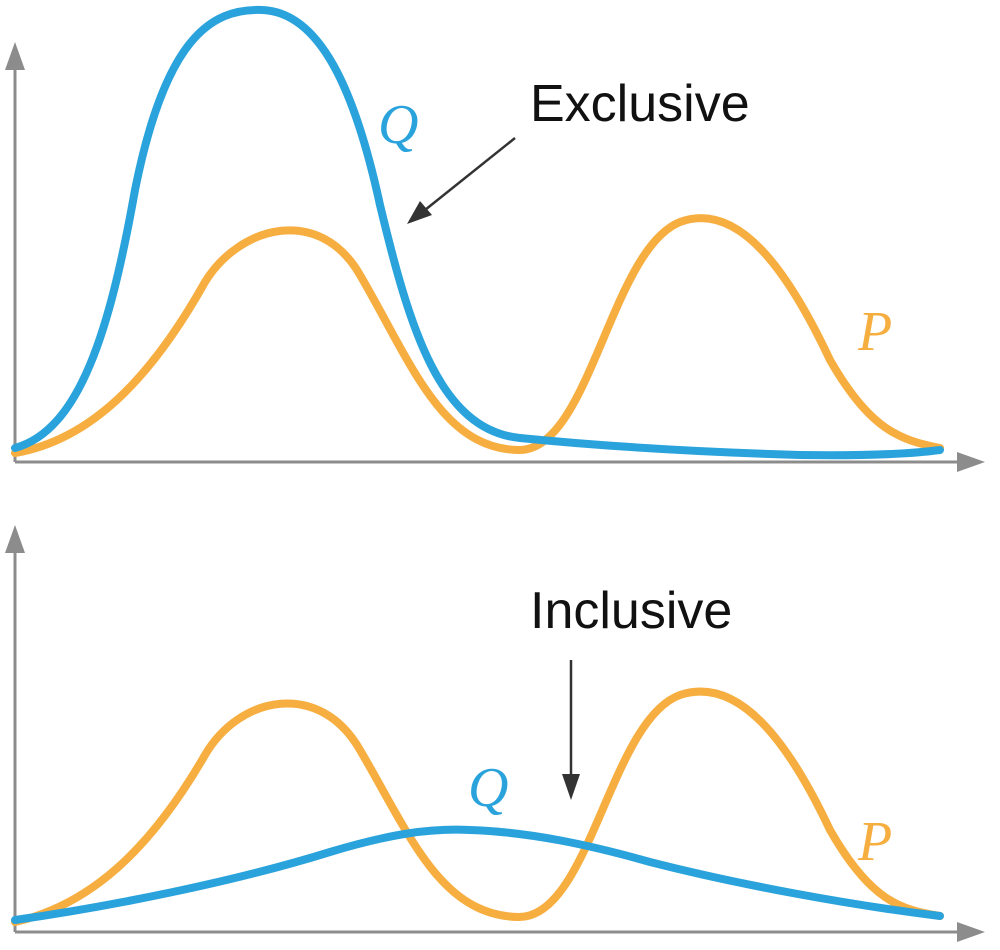 This screenshot has width=1000, height=950. What do you see at coordinates (488, 788) in the screenshot?
I see `q-label-bottom: Q` at bounding box center [488, 788].